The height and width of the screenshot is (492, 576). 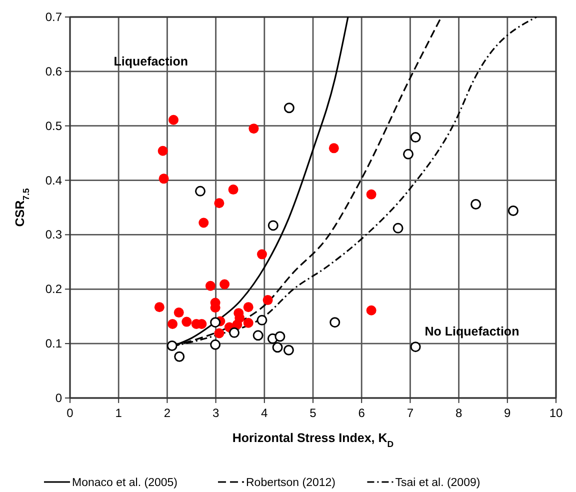 I want to click on x-tick-label: 4, so click(x=264, y=413).